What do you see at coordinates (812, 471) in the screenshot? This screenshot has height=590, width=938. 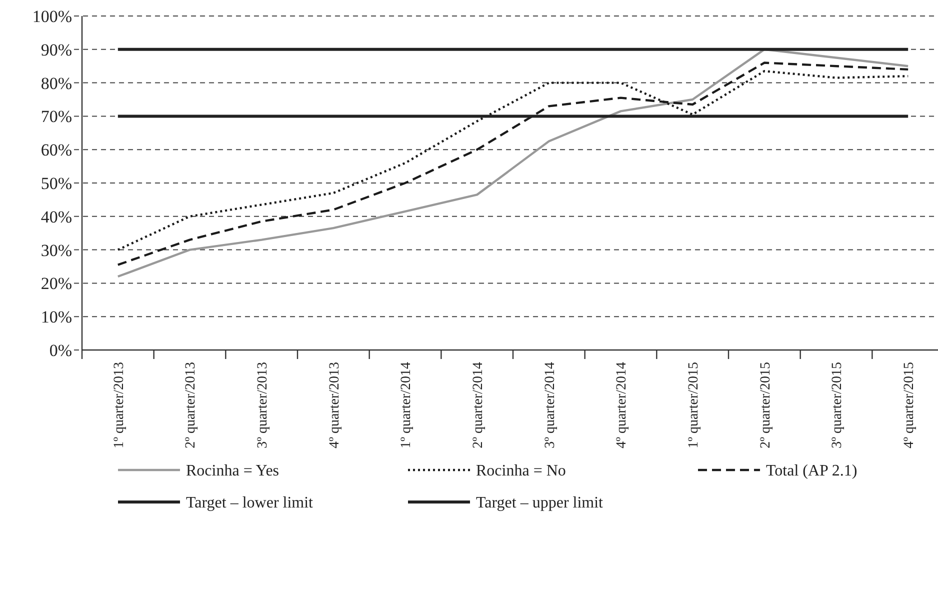 I see `legend-label: Total (AP 2.1)` at bounding box center [812, 471].